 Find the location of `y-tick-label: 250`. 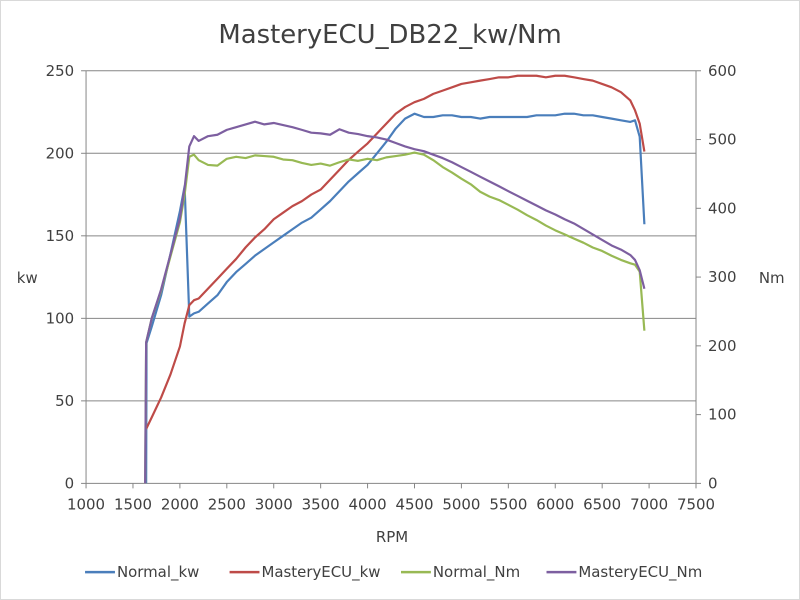

y-tick-label: 250 is located at coordinates (60, 71).